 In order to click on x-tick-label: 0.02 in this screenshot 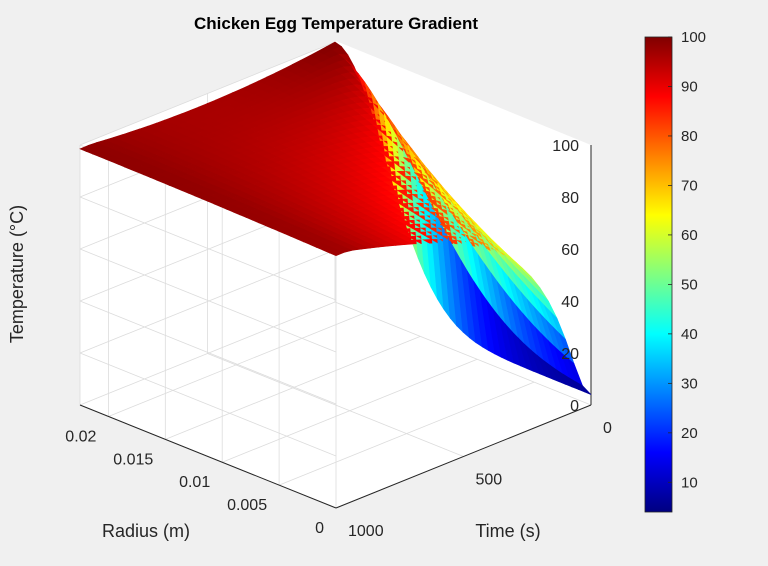, I will do `click(80, 436)`.